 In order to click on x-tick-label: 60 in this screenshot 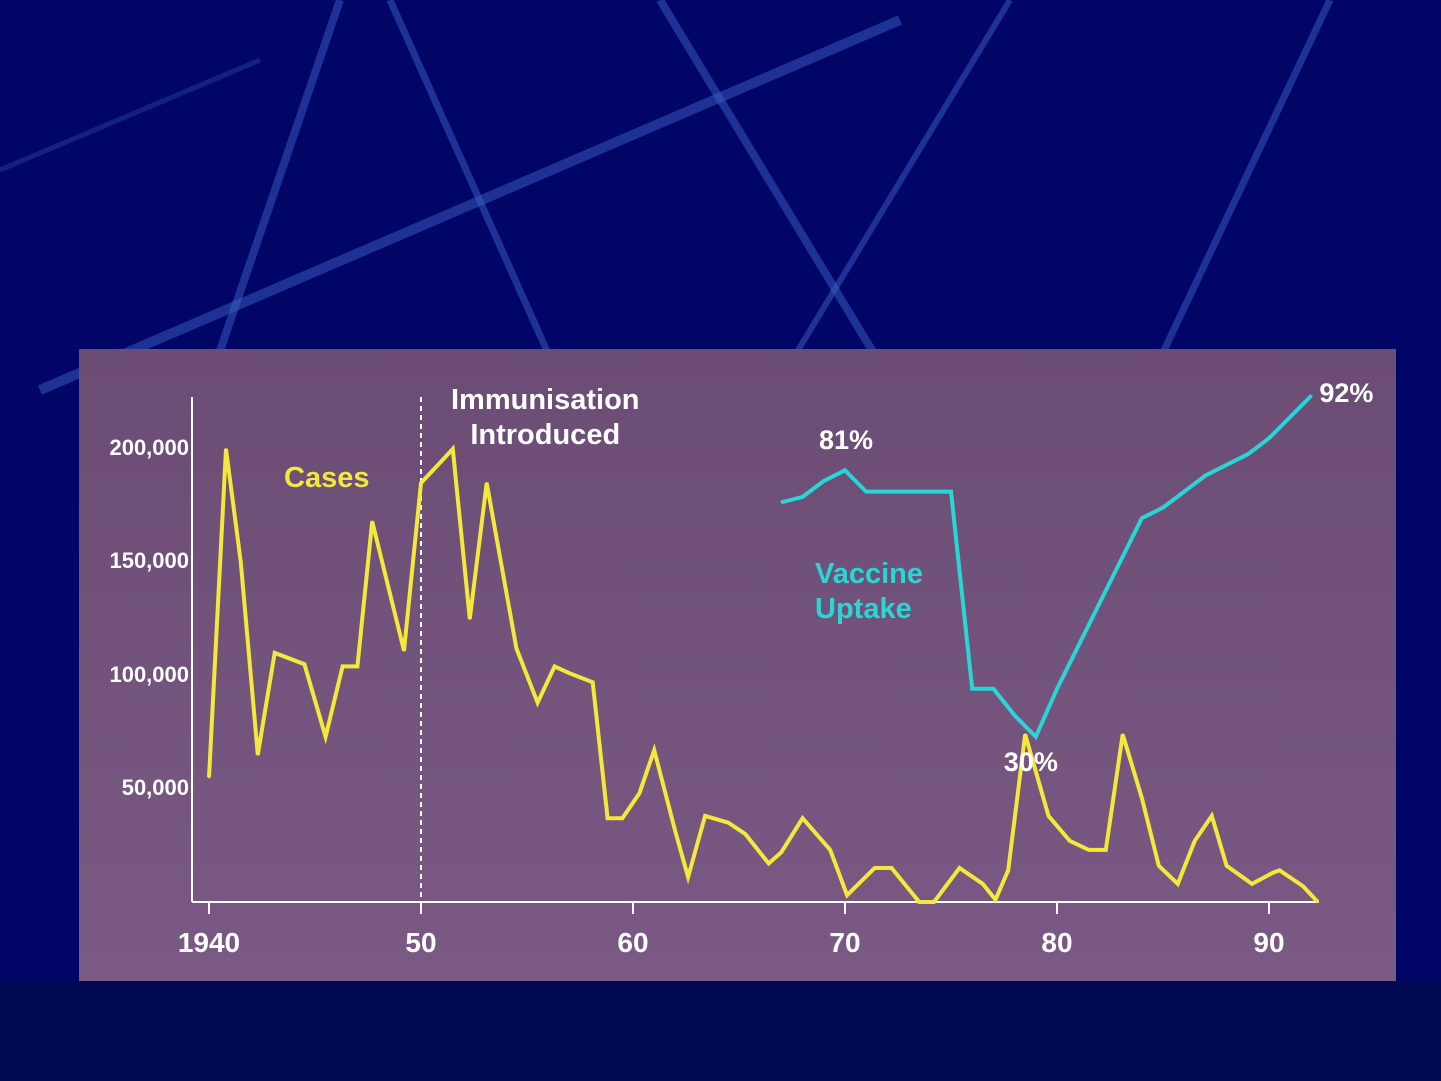, I will do `click(633, 942)`.